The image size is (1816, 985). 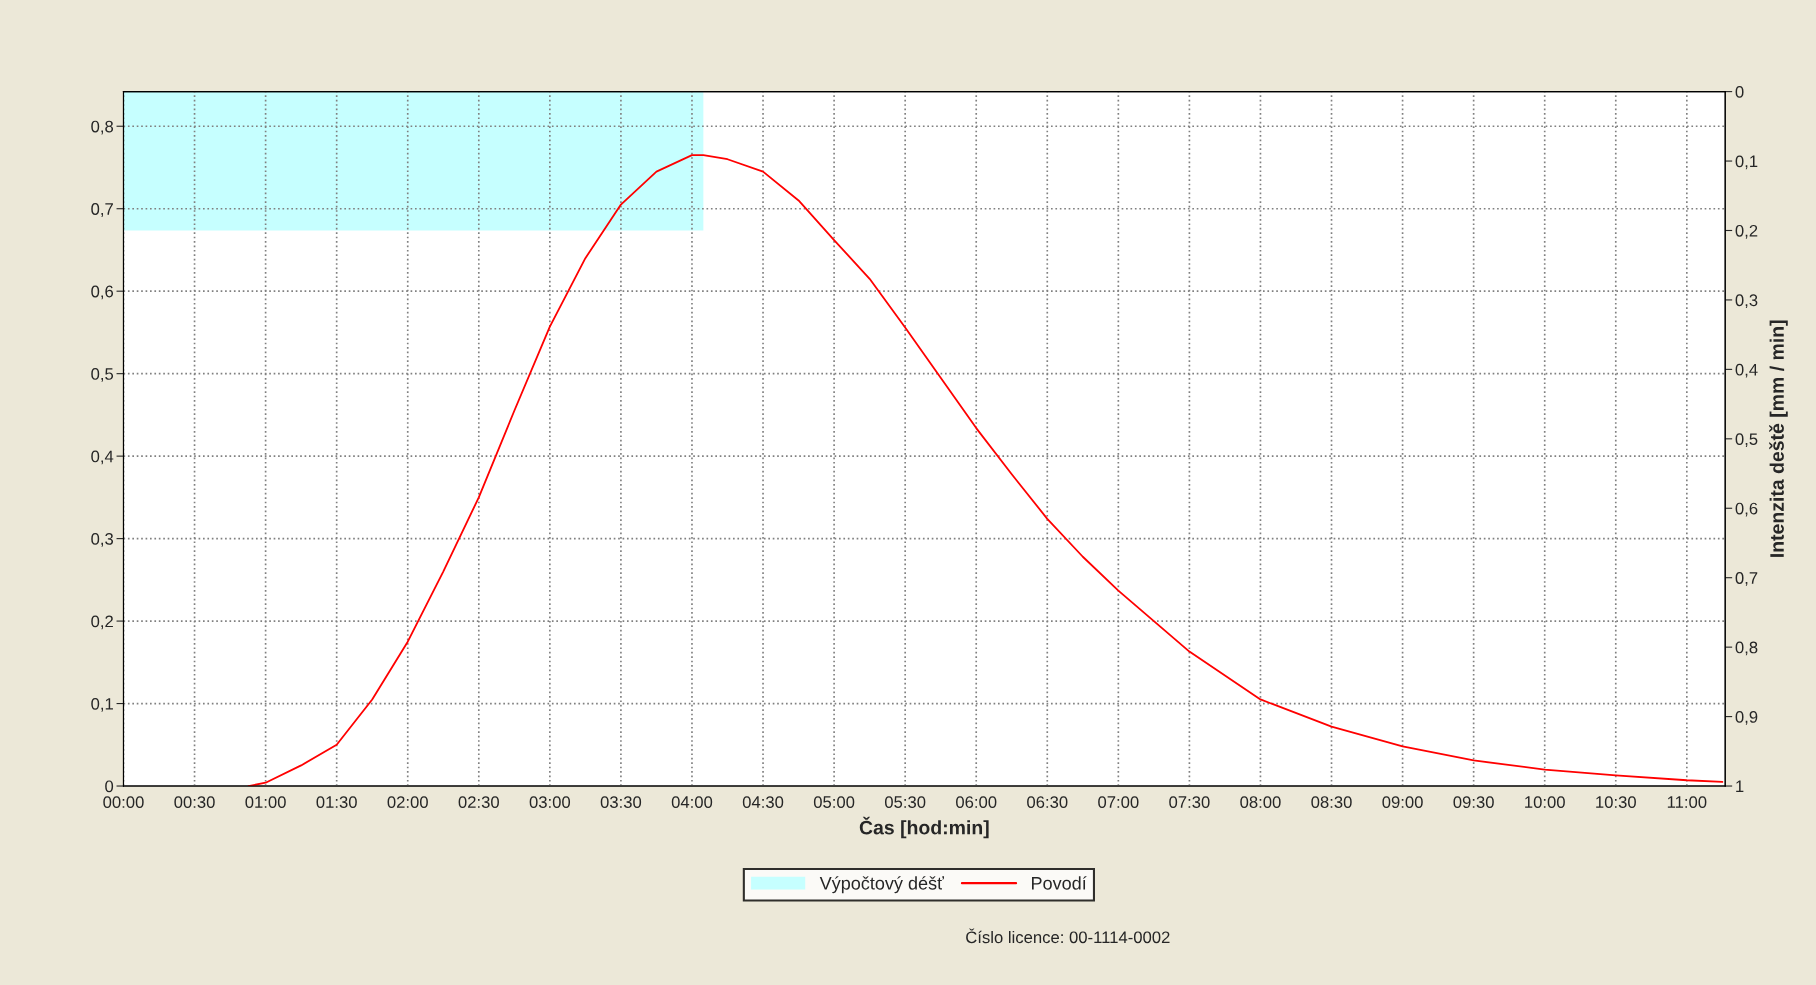 I want to click on x-tick-label: 11:00, so click(x=1687, y=802).